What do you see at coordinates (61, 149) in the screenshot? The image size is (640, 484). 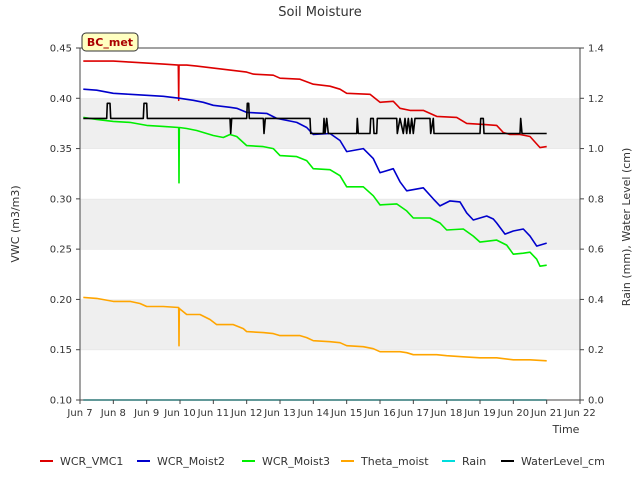 I see `y-left-tick-label: 0.35` at bounding box center [61, 149].